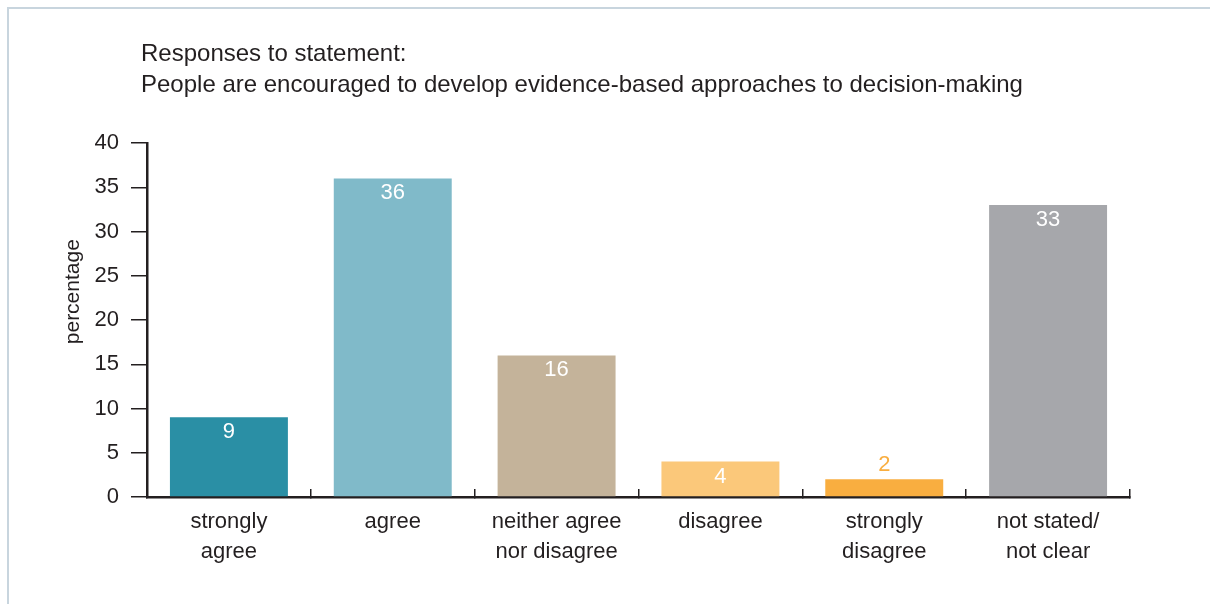 Image resolution: width=1210 pixels, height=604 pixels. Describe the element at coordinates (106, 142) in the screenshot. I see `y-tick-label: 40` at that location.